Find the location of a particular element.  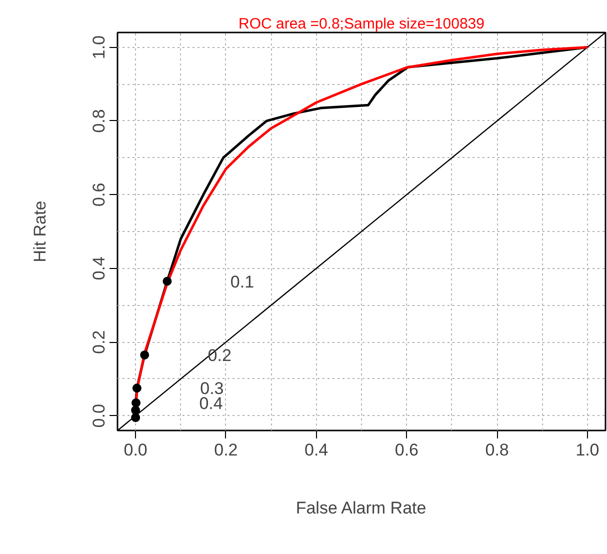

y-tick-label: 0.2 is located at coordinates (99, 342).